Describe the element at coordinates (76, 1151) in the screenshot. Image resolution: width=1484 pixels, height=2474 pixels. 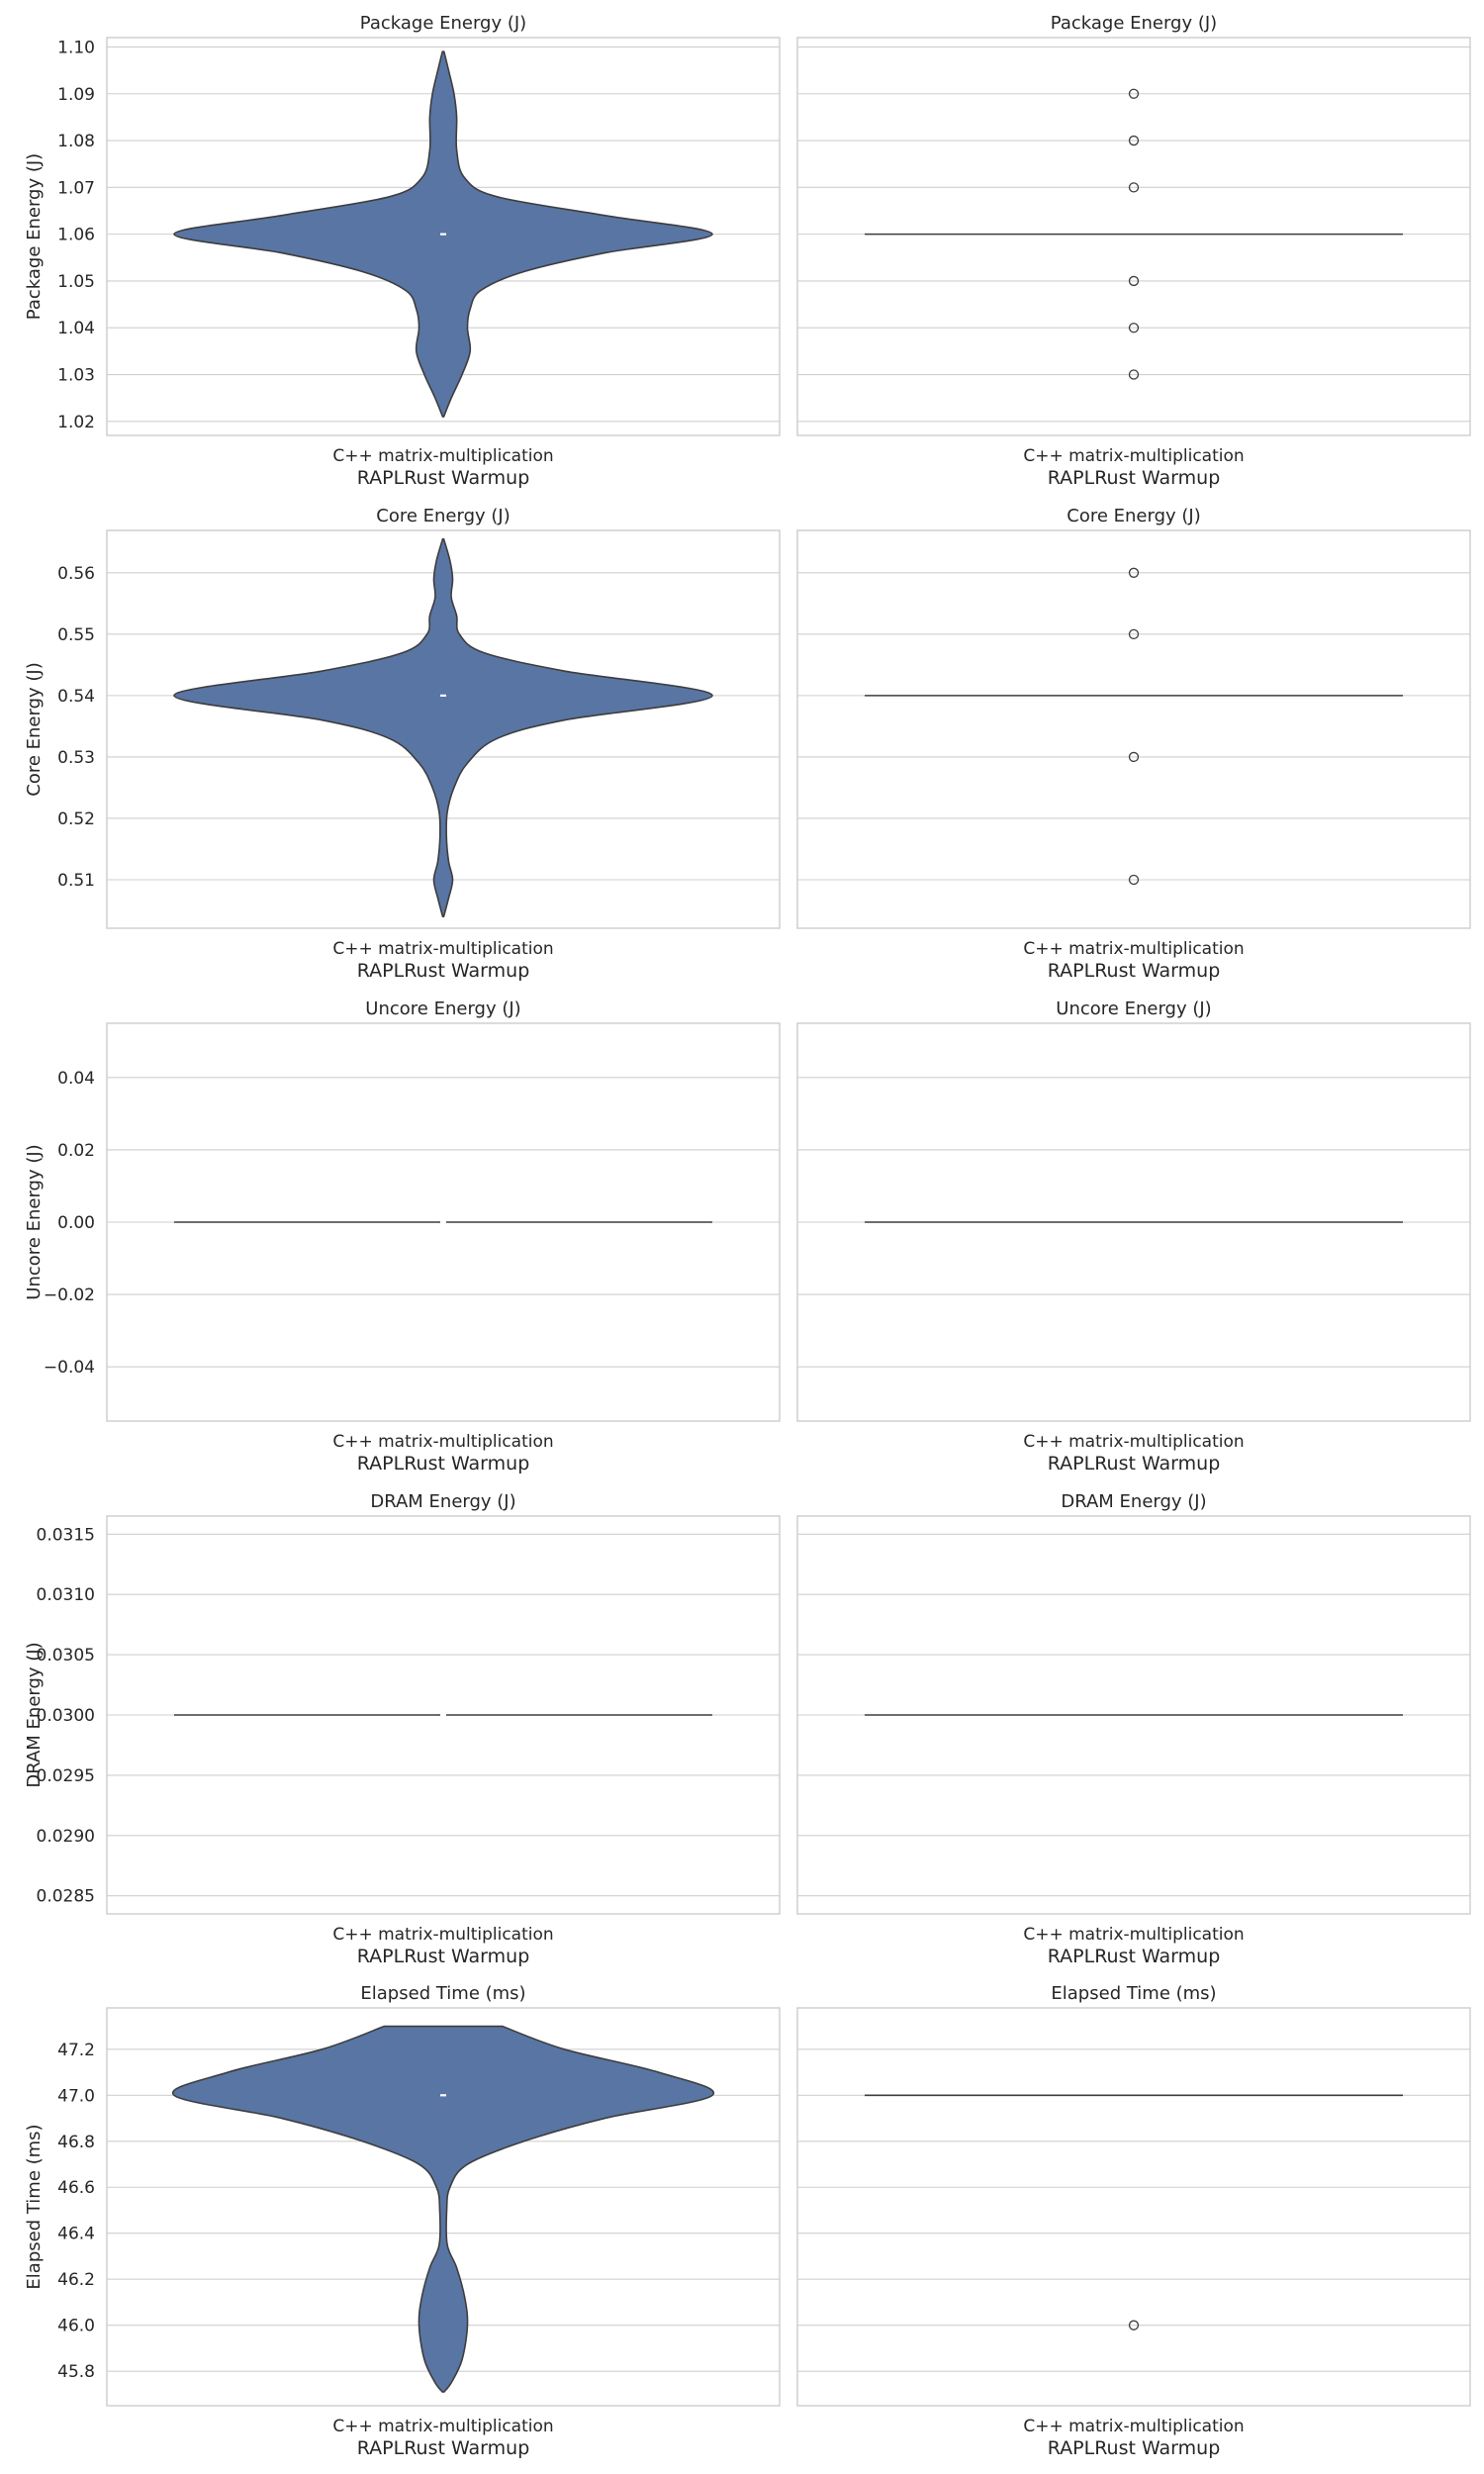
I see `y-tick-label: 0.02` at that location.